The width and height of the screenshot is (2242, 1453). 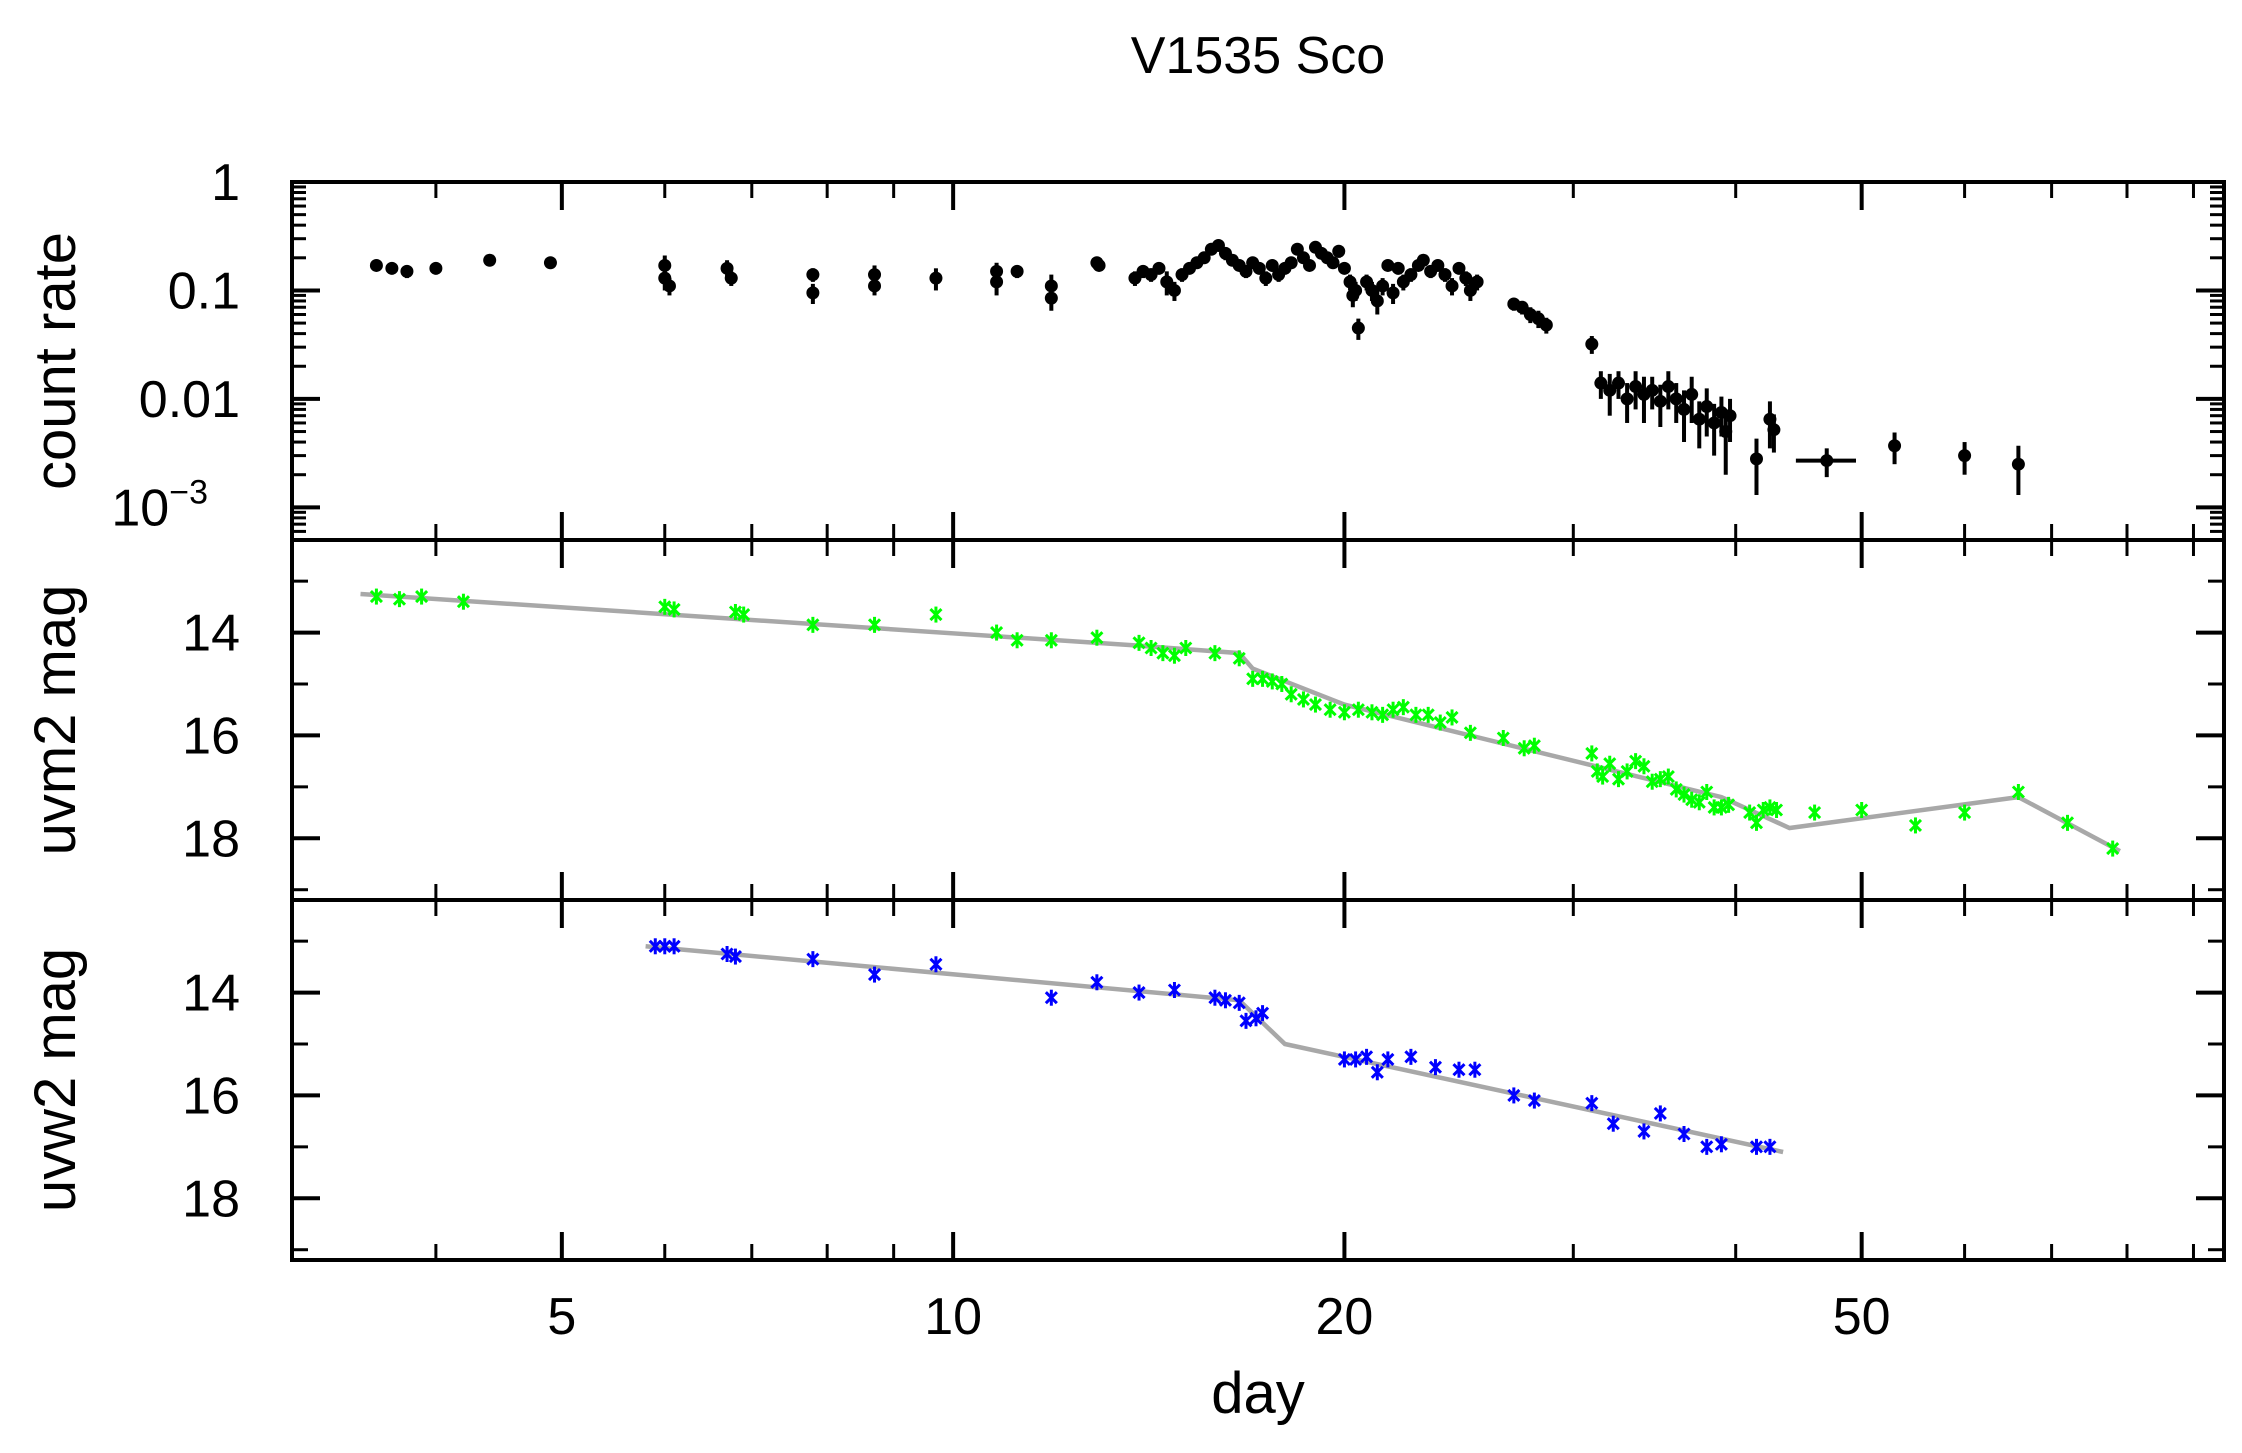 What do you see at coordinates (55, 1080) in the screenshot?
I see `y-axis-label: uvw2 mag` at bounding box center [55, 1080].